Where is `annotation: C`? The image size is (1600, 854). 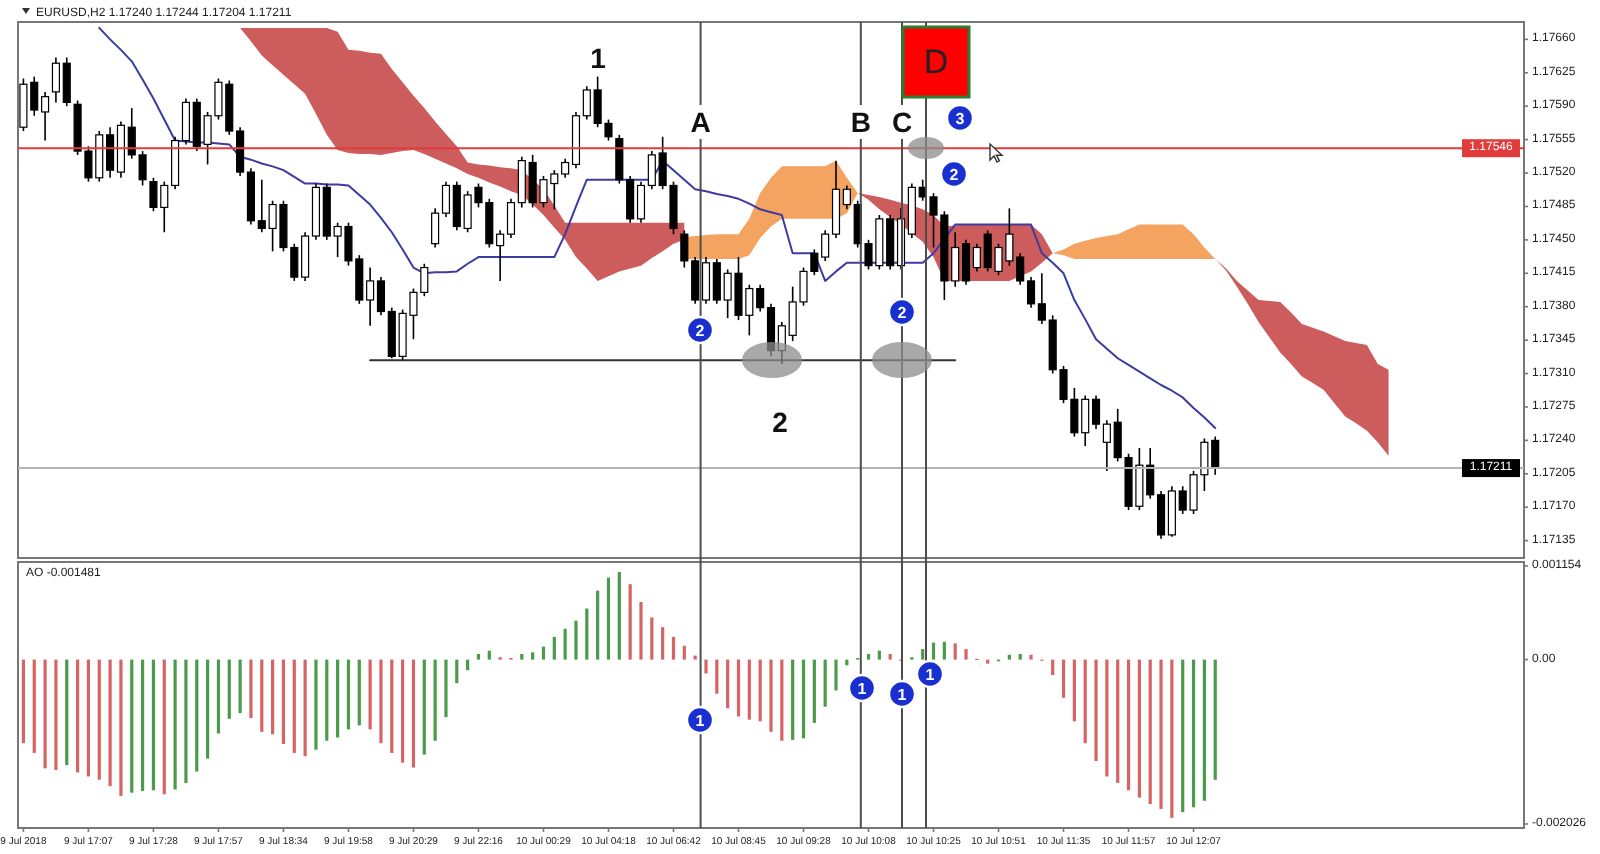 annotation: C is located at coordinates (902, 122).